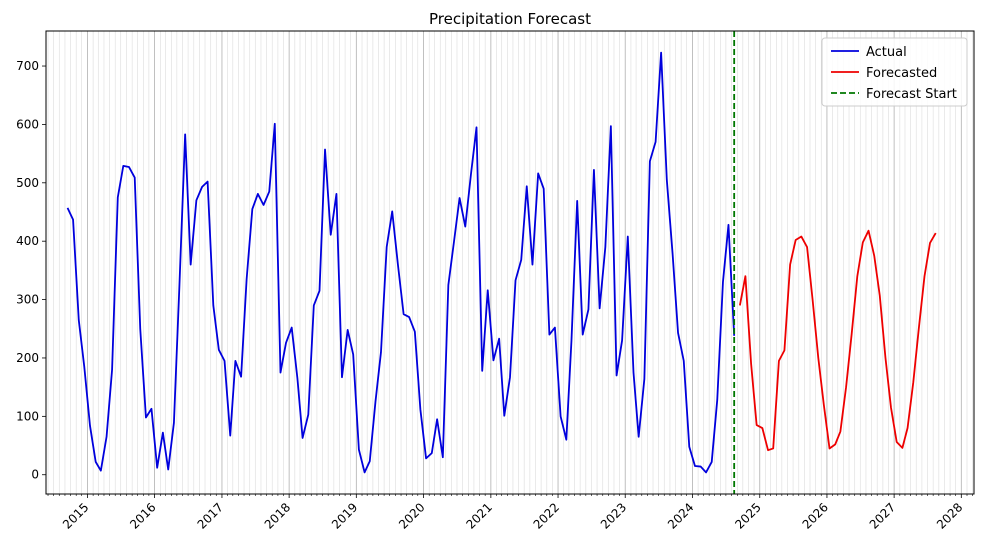 Image resolution: width=988 pixels, height=552 pixels. I want to click on y-tick-label: 100, so click(27, 416).